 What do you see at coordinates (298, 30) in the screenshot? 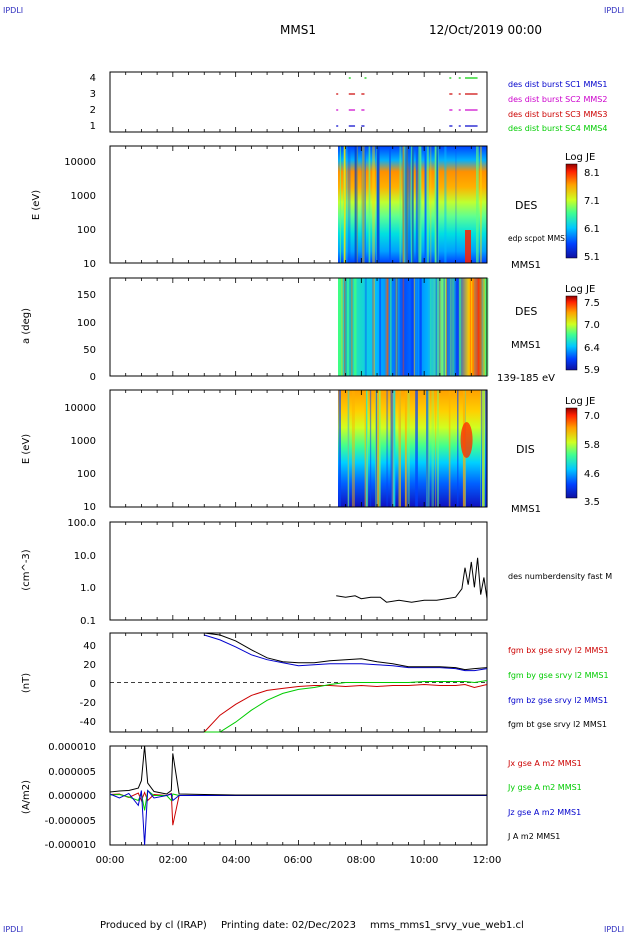
I see `figure-title: MMS1` at bounding box center [298, 30].